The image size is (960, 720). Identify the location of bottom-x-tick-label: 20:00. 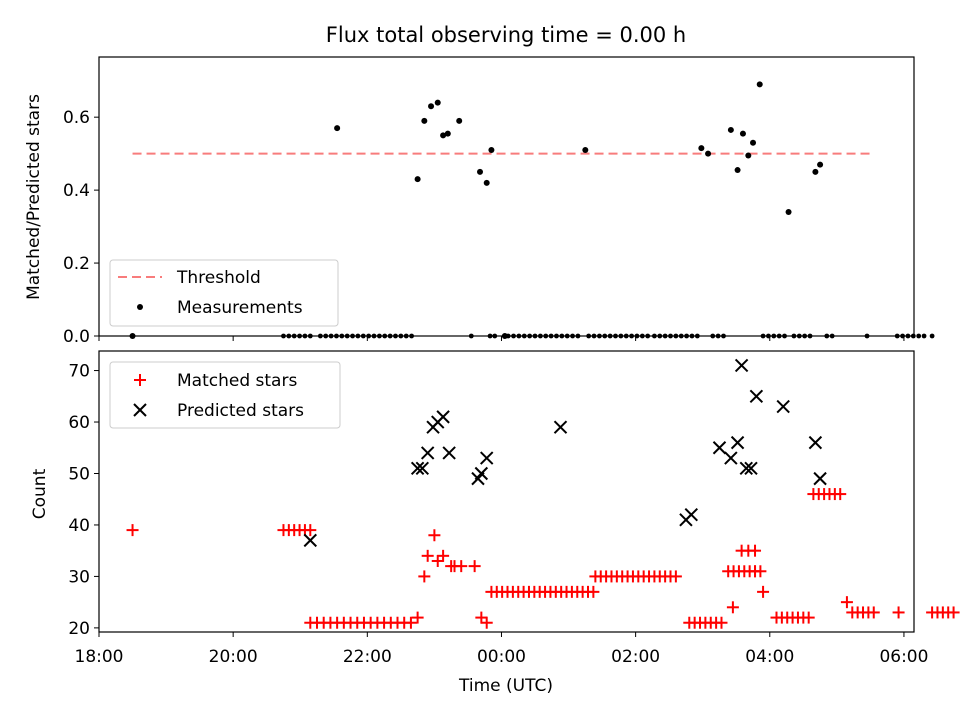
(233, 657).